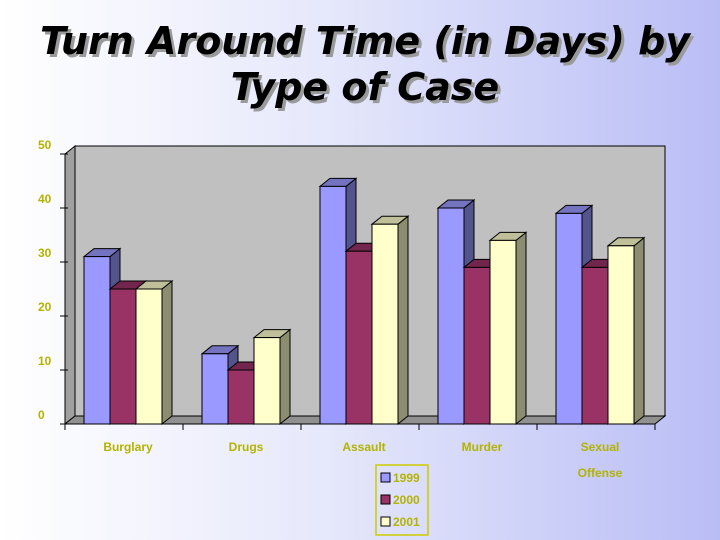  I want to click on legend-label: 2001, so click(406, 522).